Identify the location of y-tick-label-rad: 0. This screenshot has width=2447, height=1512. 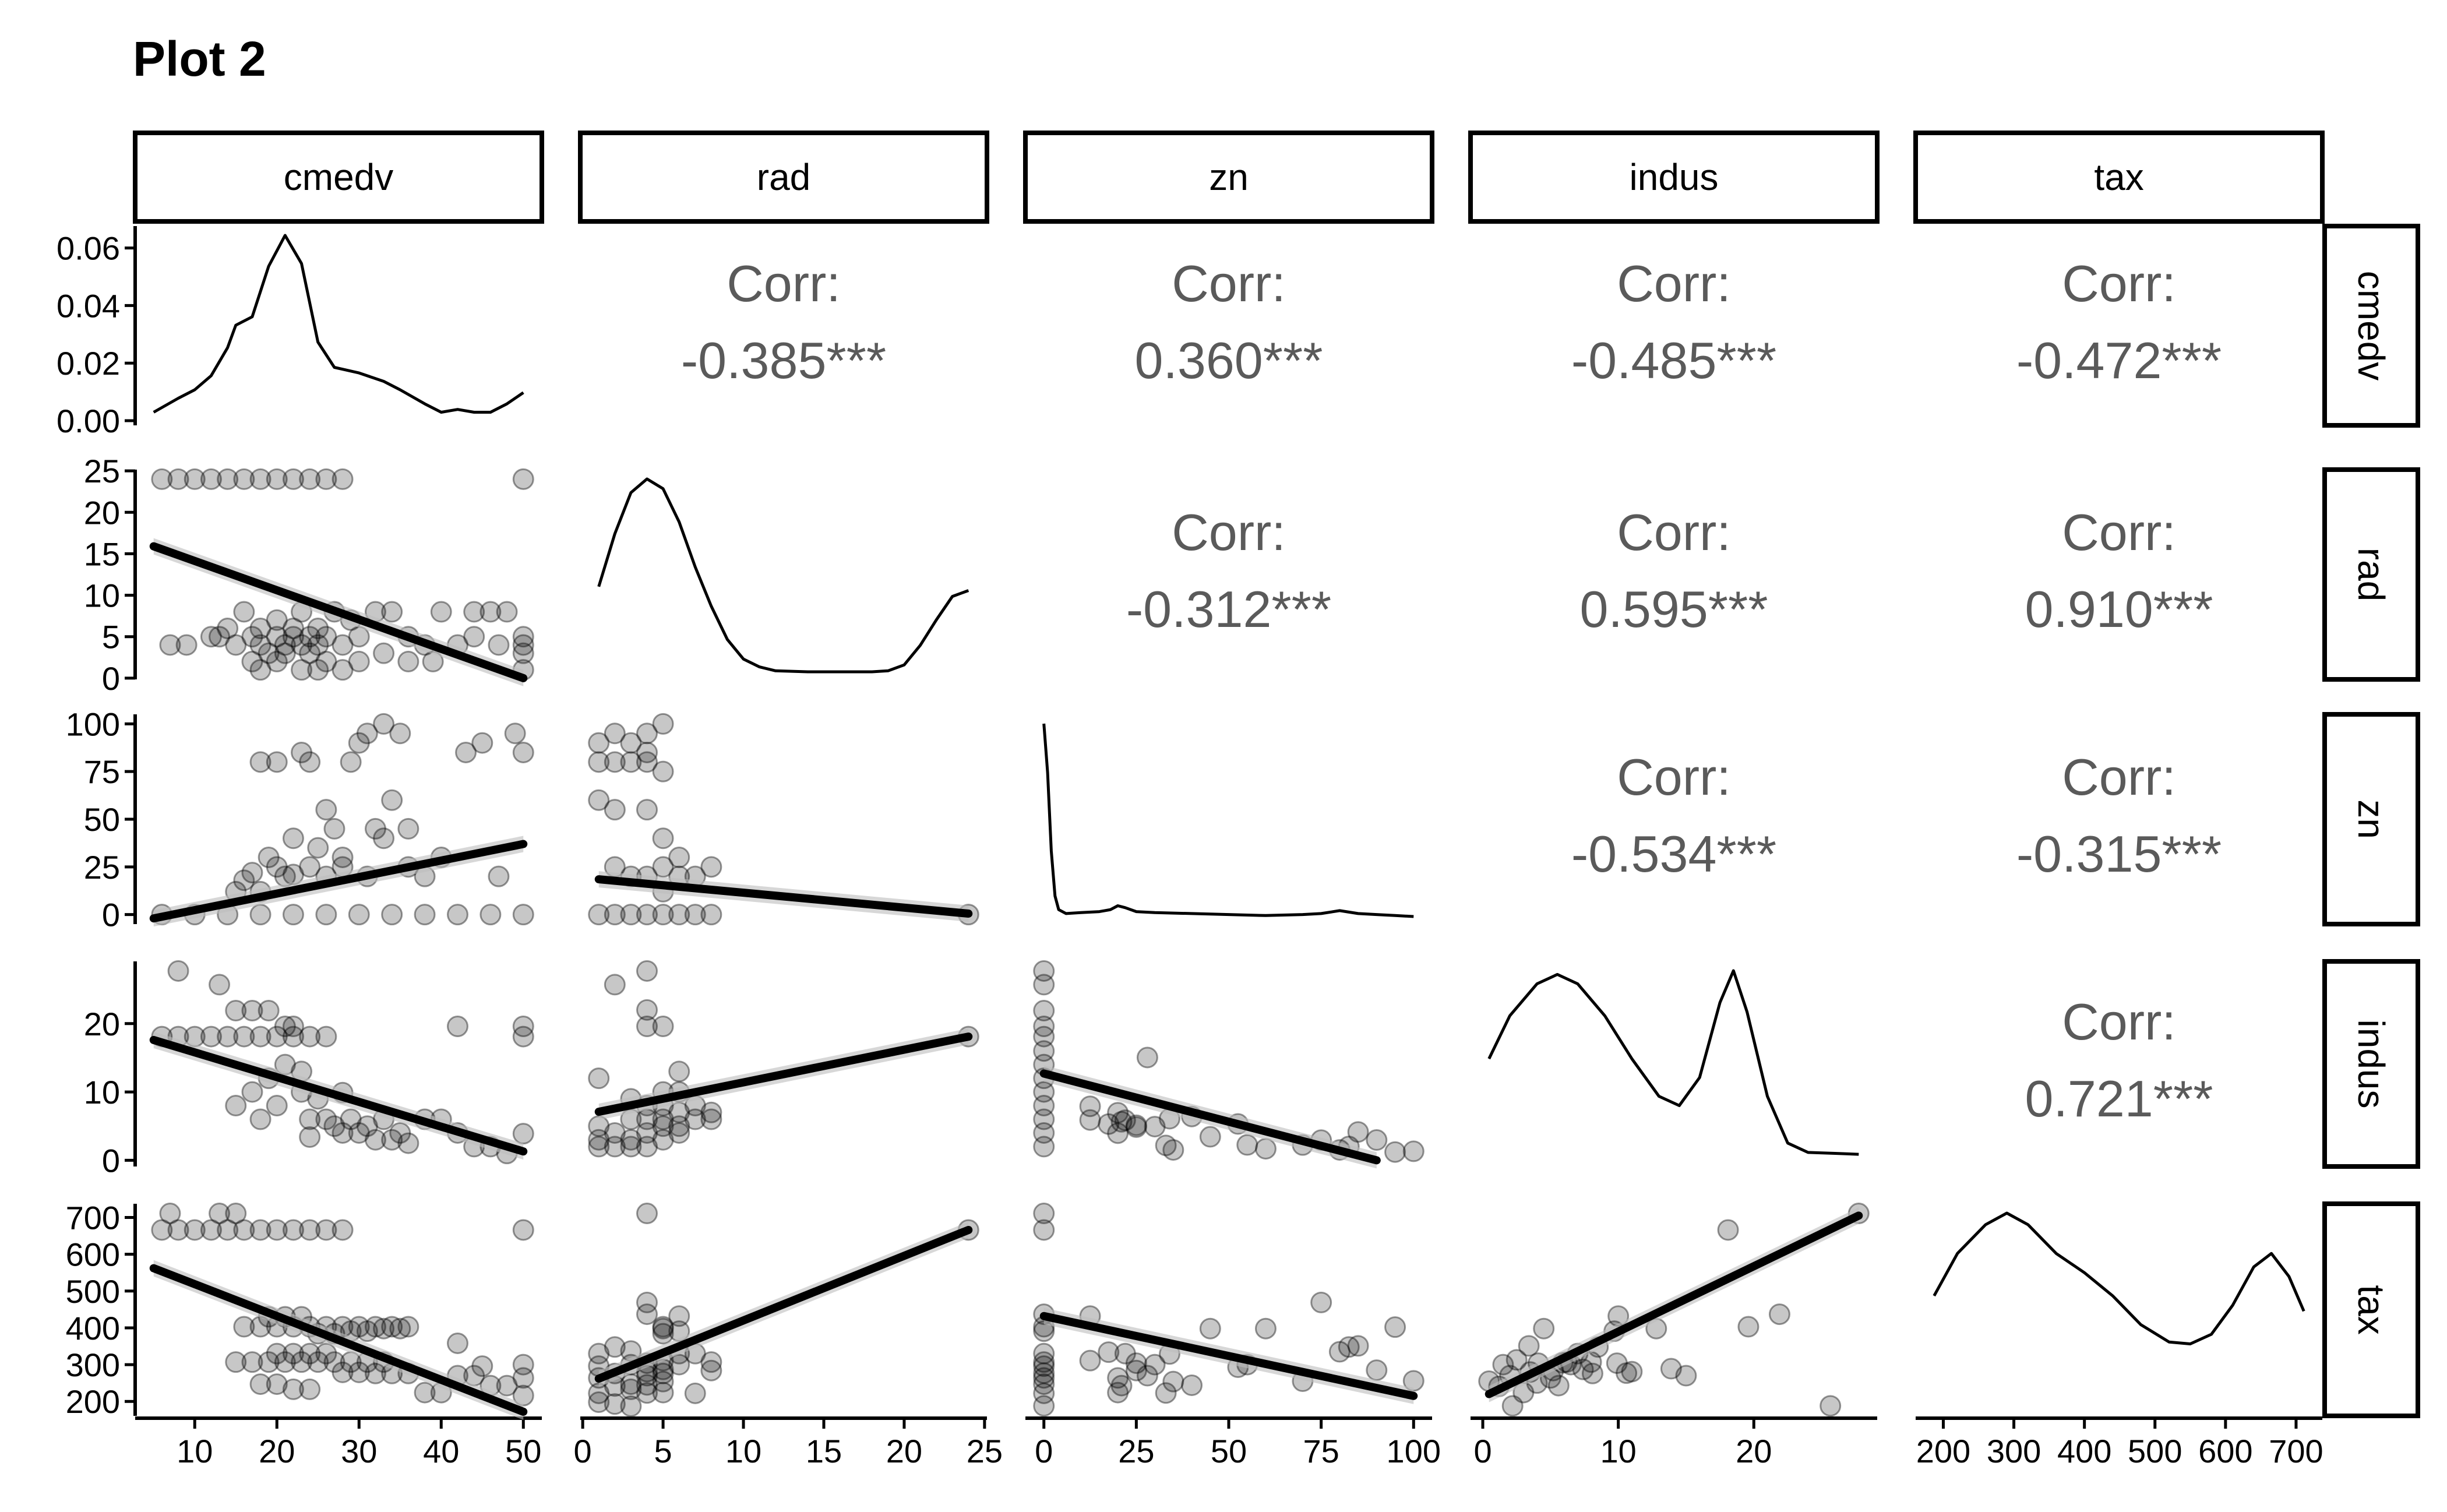
(111, 678).